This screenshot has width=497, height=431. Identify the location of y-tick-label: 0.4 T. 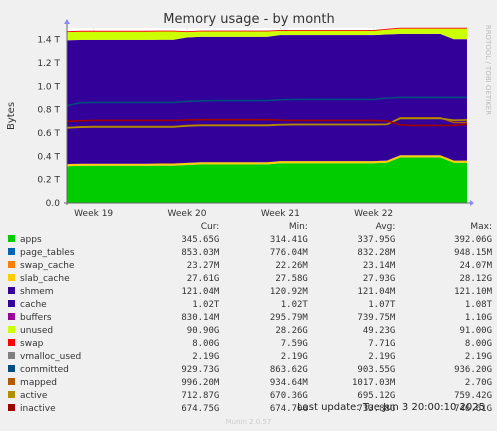
(48, 157).